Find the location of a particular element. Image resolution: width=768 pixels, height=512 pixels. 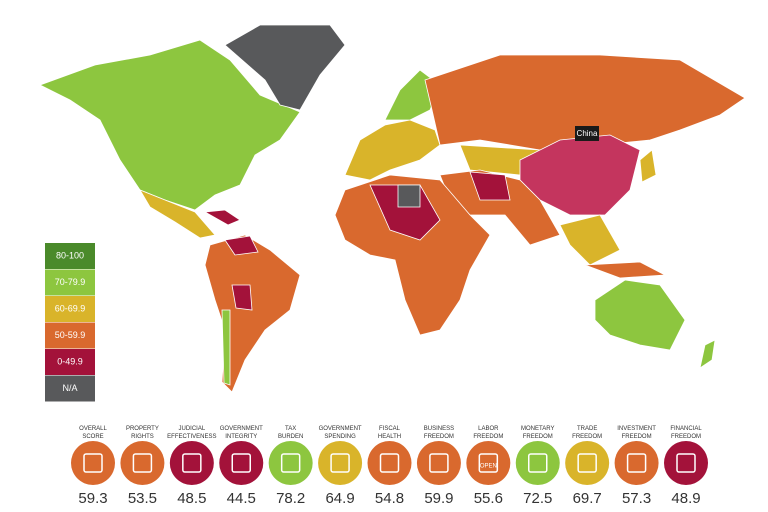

indicator-label: PROPERTY RIGHTS is located at coordinates (142, 433).